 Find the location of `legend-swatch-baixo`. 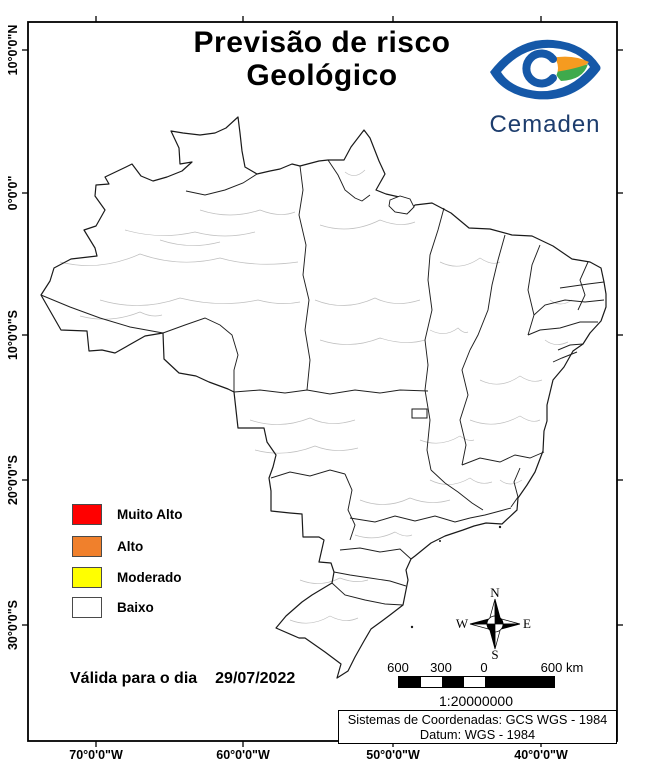

legend-swatch-baixo is located at coordinates (87, 607).